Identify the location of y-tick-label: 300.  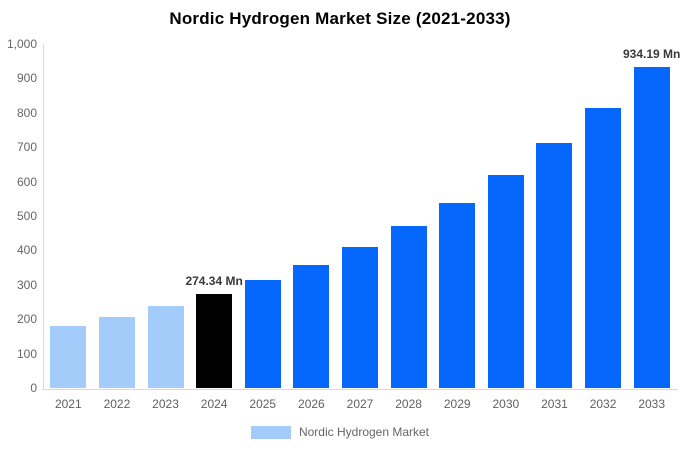
(26, 284).